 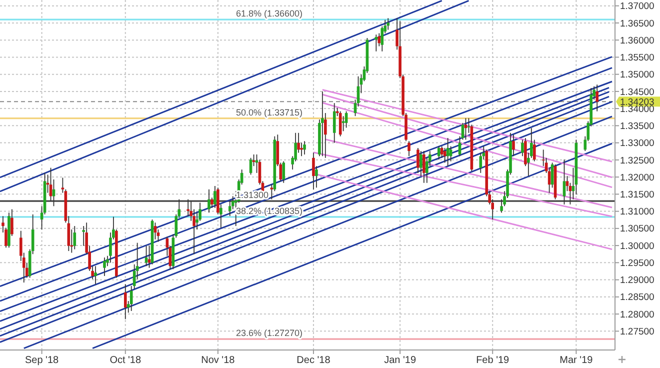 I want to click on x-tick-label: Jan '19, so click(x=400, y=360).